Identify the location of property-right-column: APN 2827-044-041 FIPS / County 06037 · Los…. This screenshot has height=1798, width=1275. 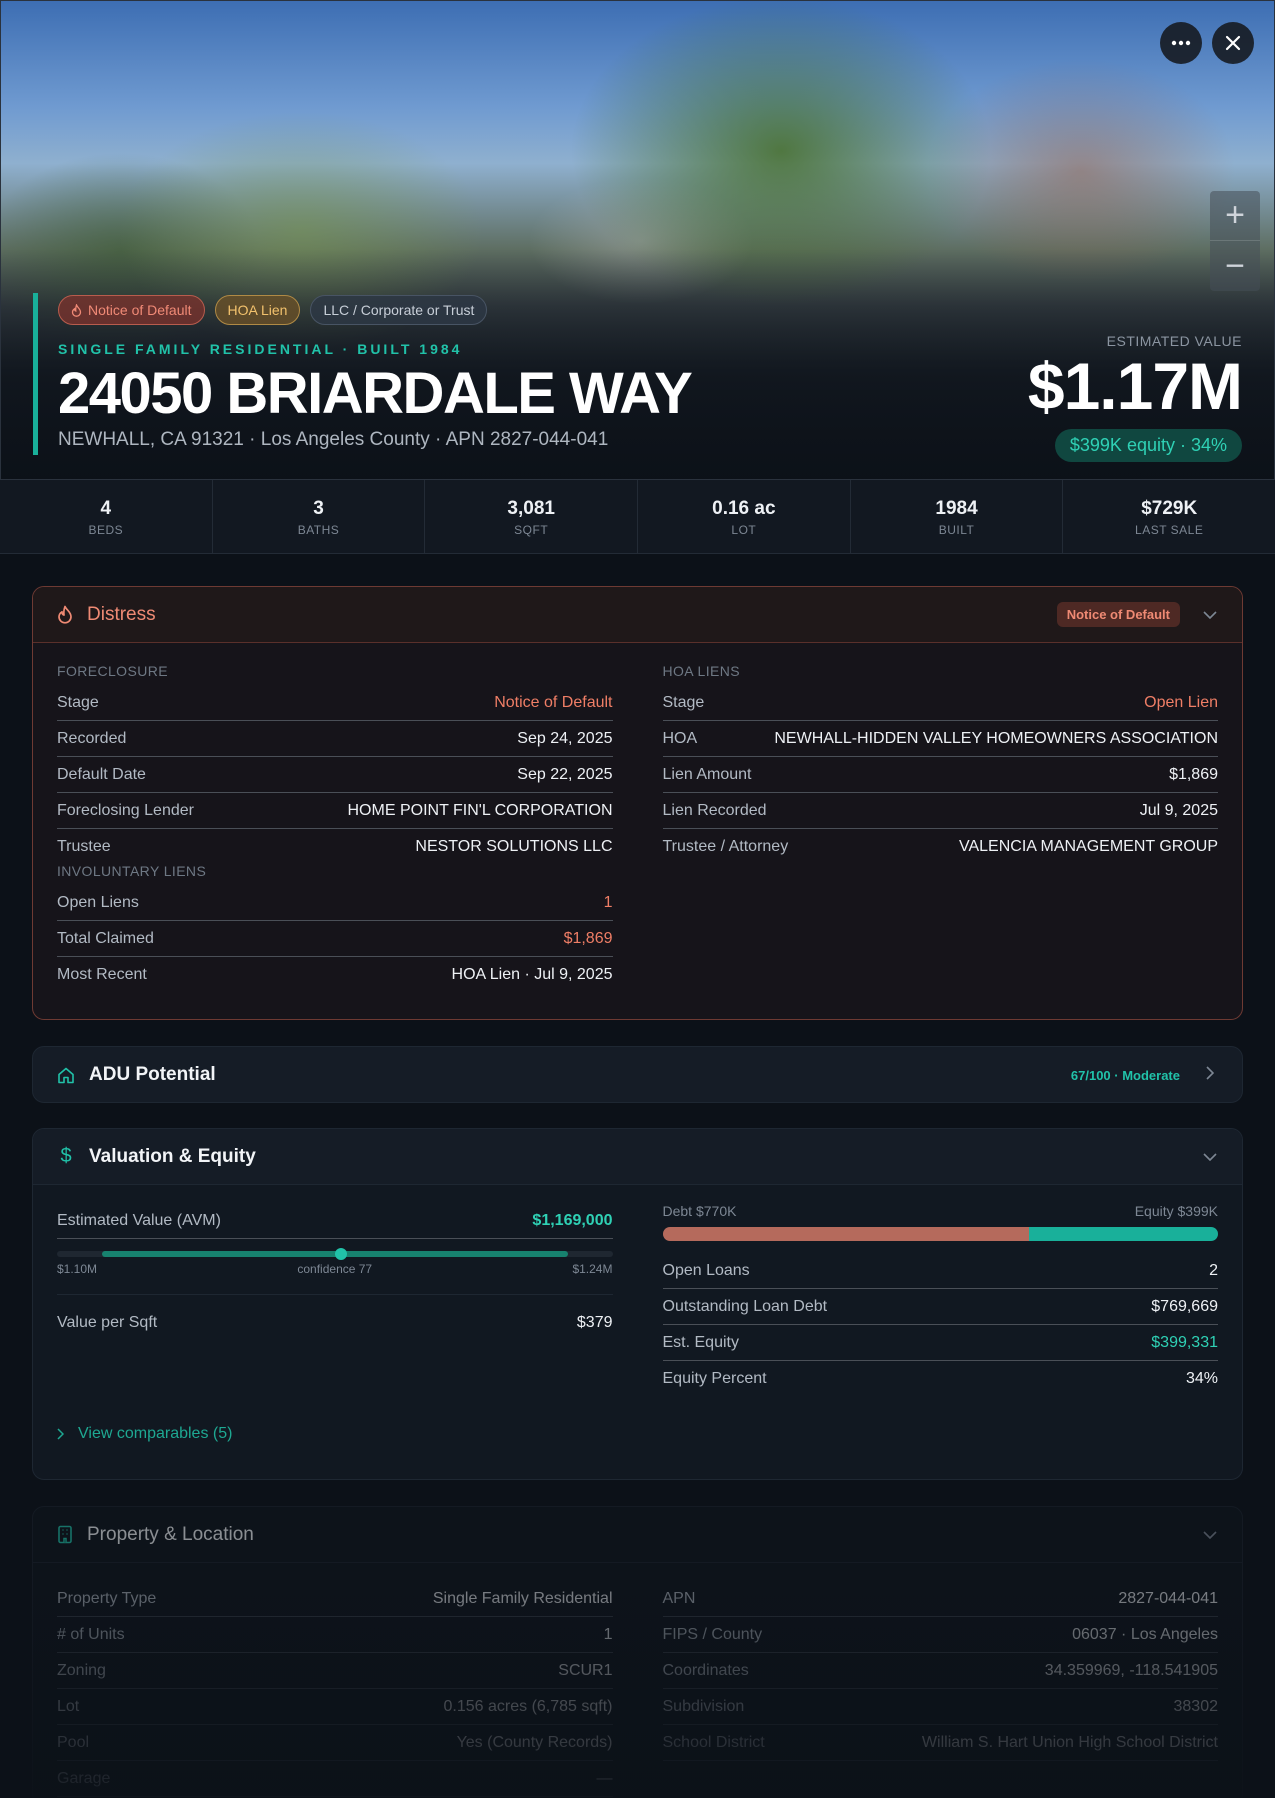
(940, 1689).